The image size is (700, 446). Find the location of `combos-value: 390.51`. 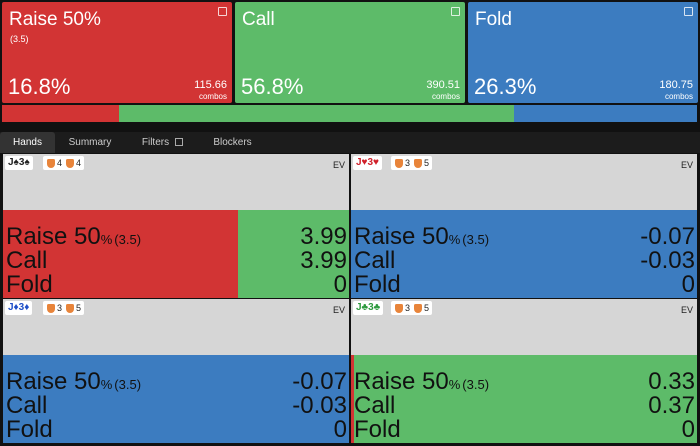

combos-value: 390.51 is located at coordinates (443, 85).